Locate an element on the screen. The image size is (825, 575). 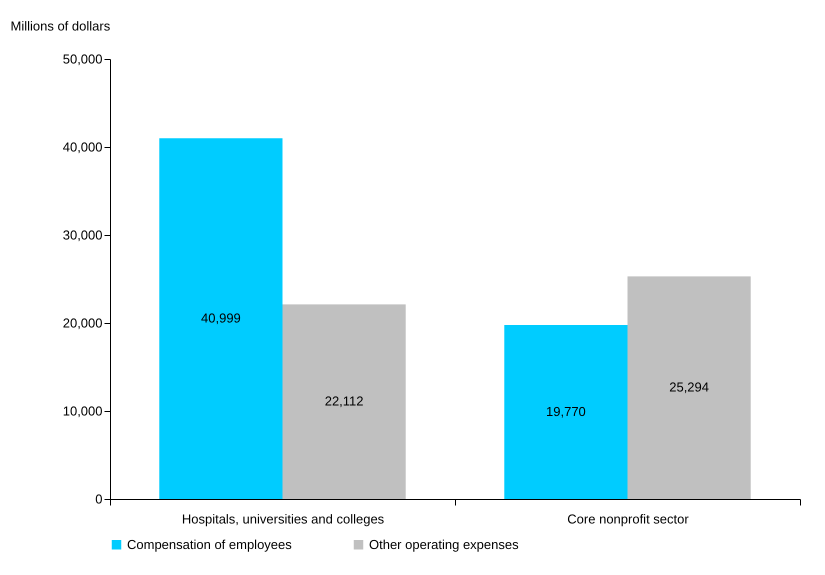
y-tick-label: 50,000 is located at coordinates (82, 59).